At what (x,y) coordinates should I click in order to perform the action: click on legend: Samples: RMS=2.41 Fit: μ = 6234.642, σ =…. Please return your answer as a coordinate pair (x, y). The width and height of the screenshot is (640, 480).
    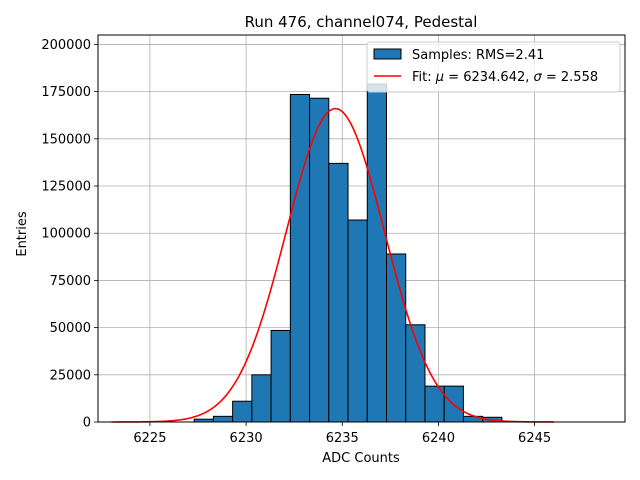
    Looking at the image, I should click on (493, 67).